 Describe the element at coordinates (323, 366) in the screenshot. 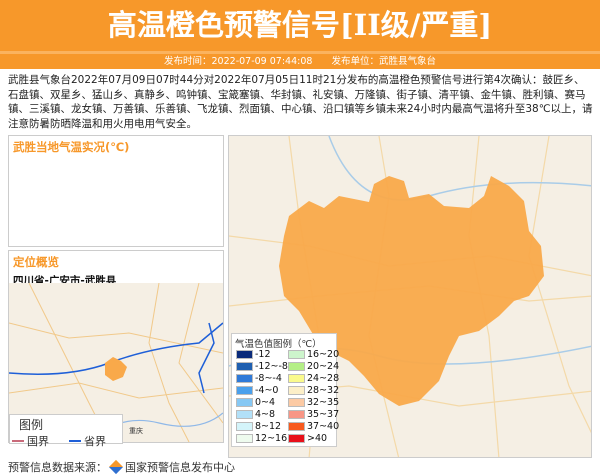

I see `legend-label: 20~24` at that location.